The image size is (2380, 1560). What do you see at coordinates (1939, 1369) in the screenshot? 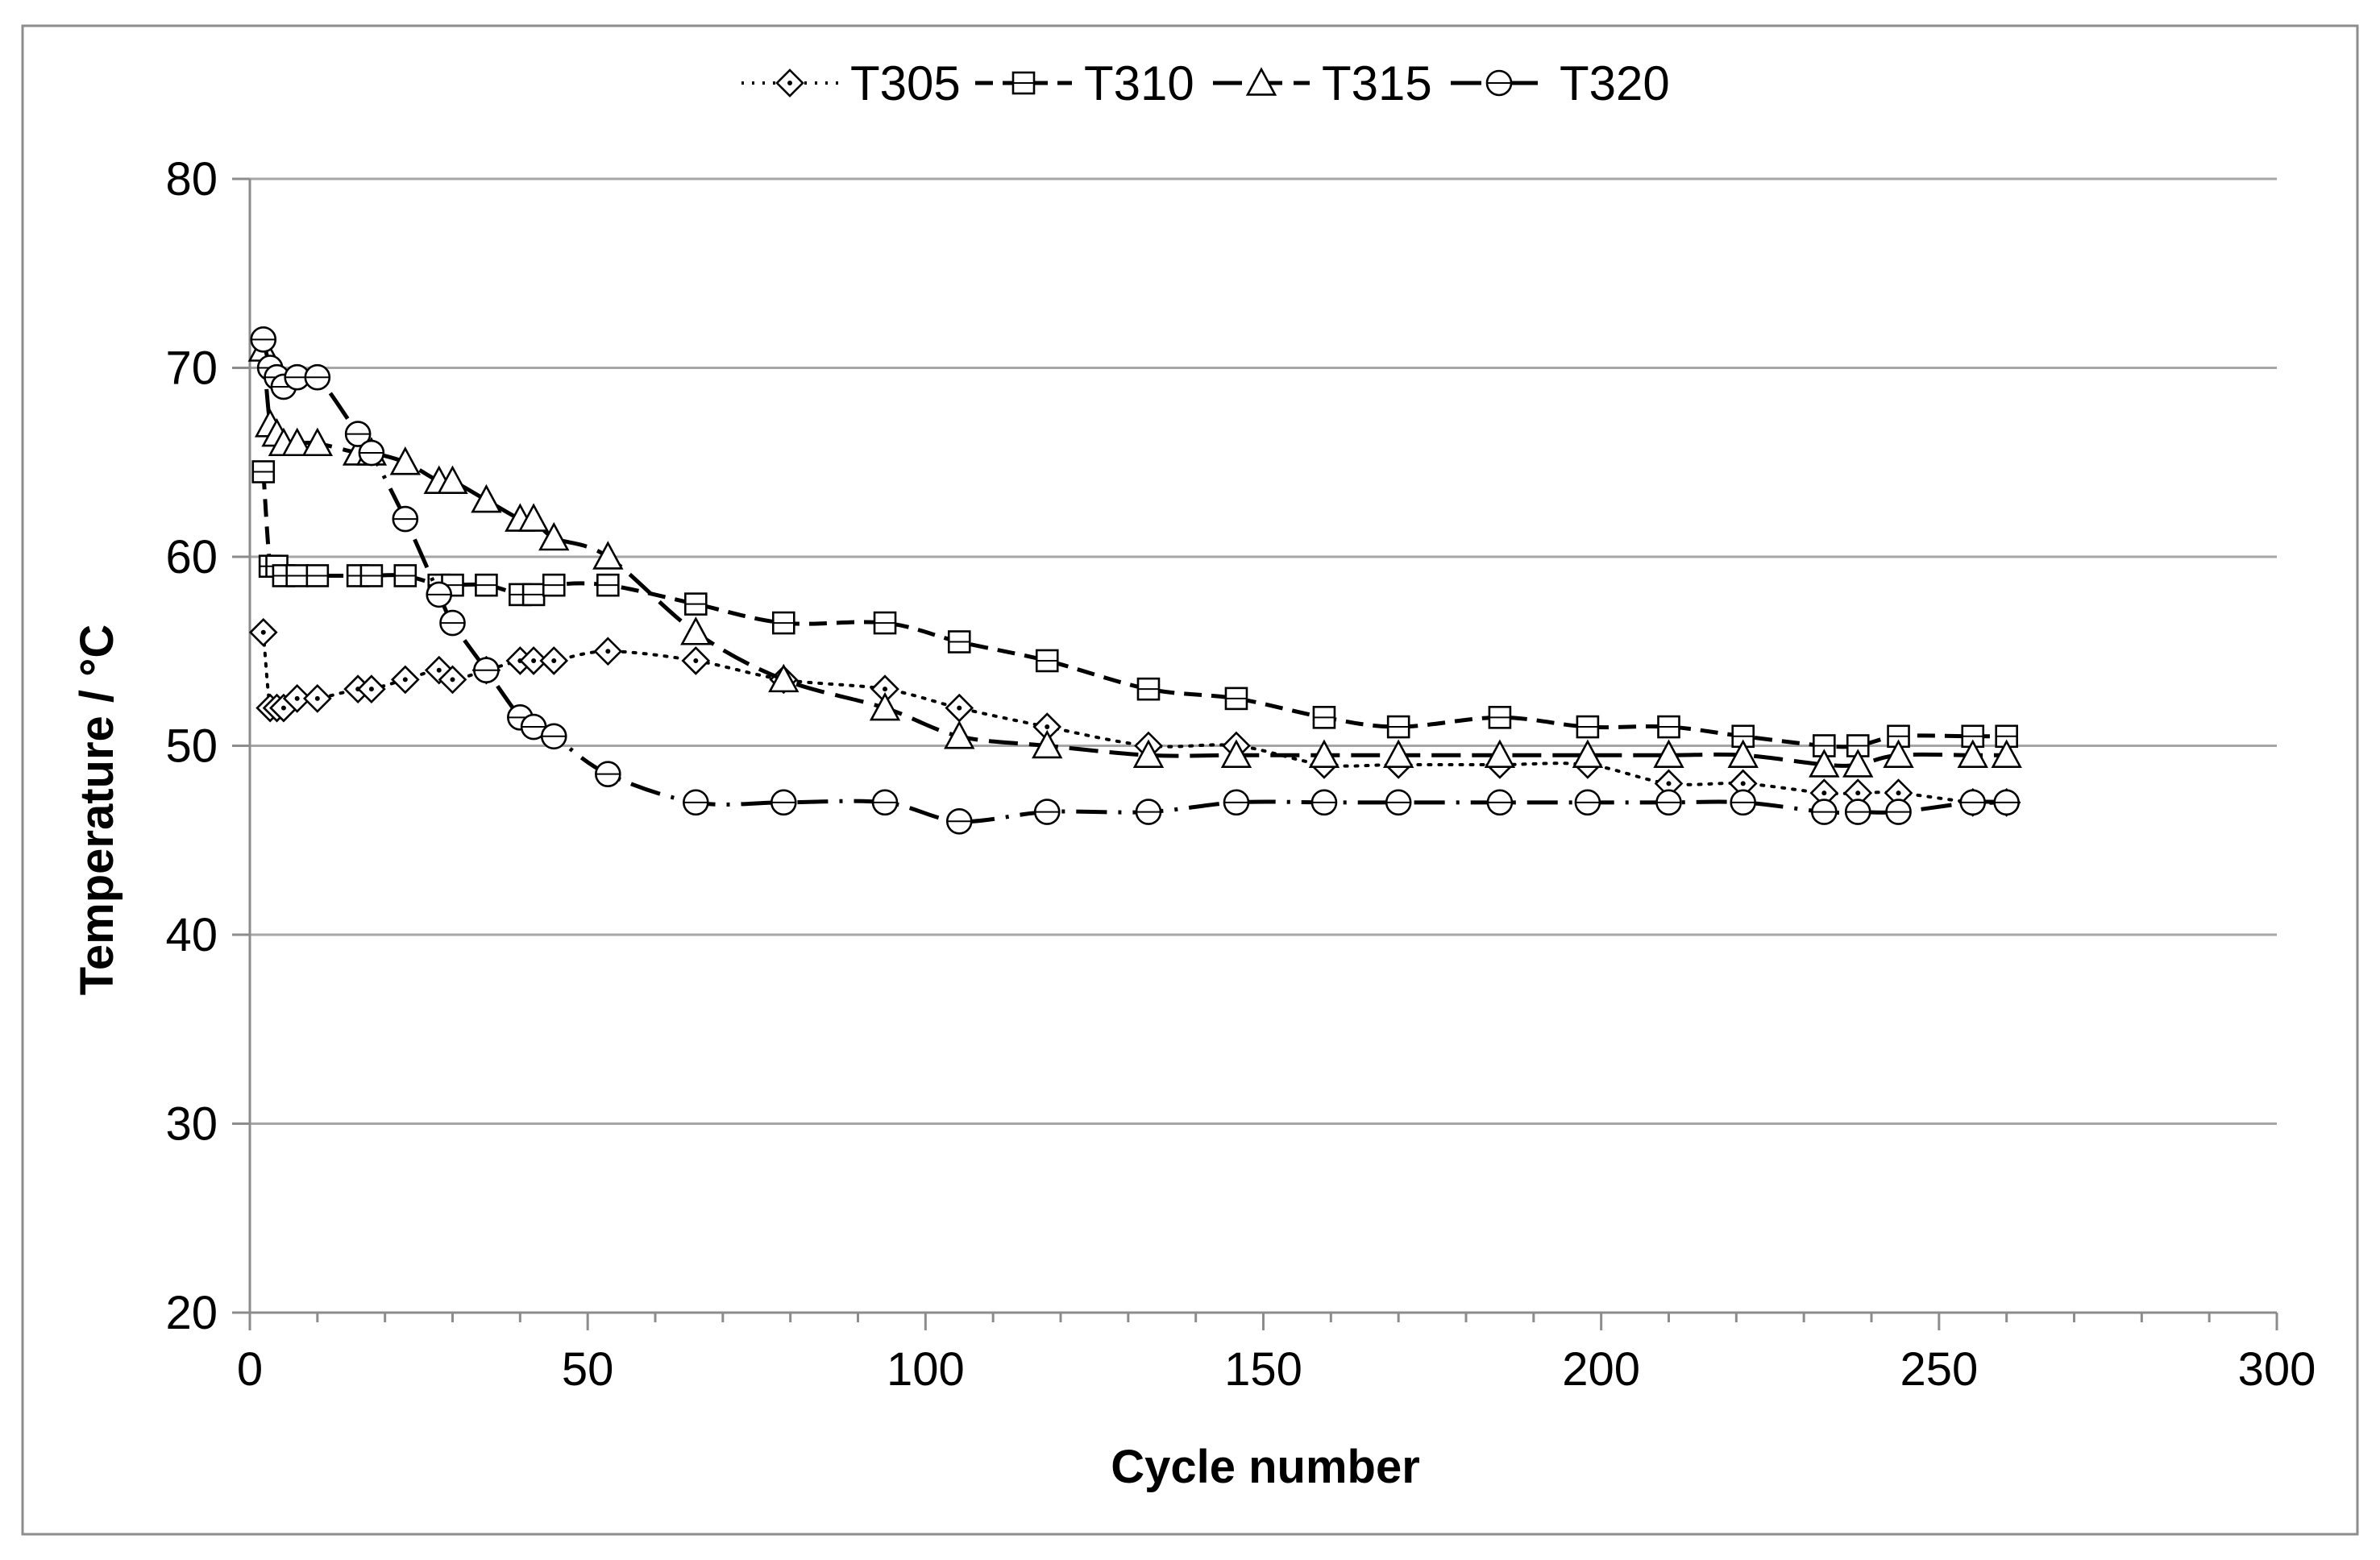
I see `x-tick-label: 250` at bounding box center [1939, 1369].